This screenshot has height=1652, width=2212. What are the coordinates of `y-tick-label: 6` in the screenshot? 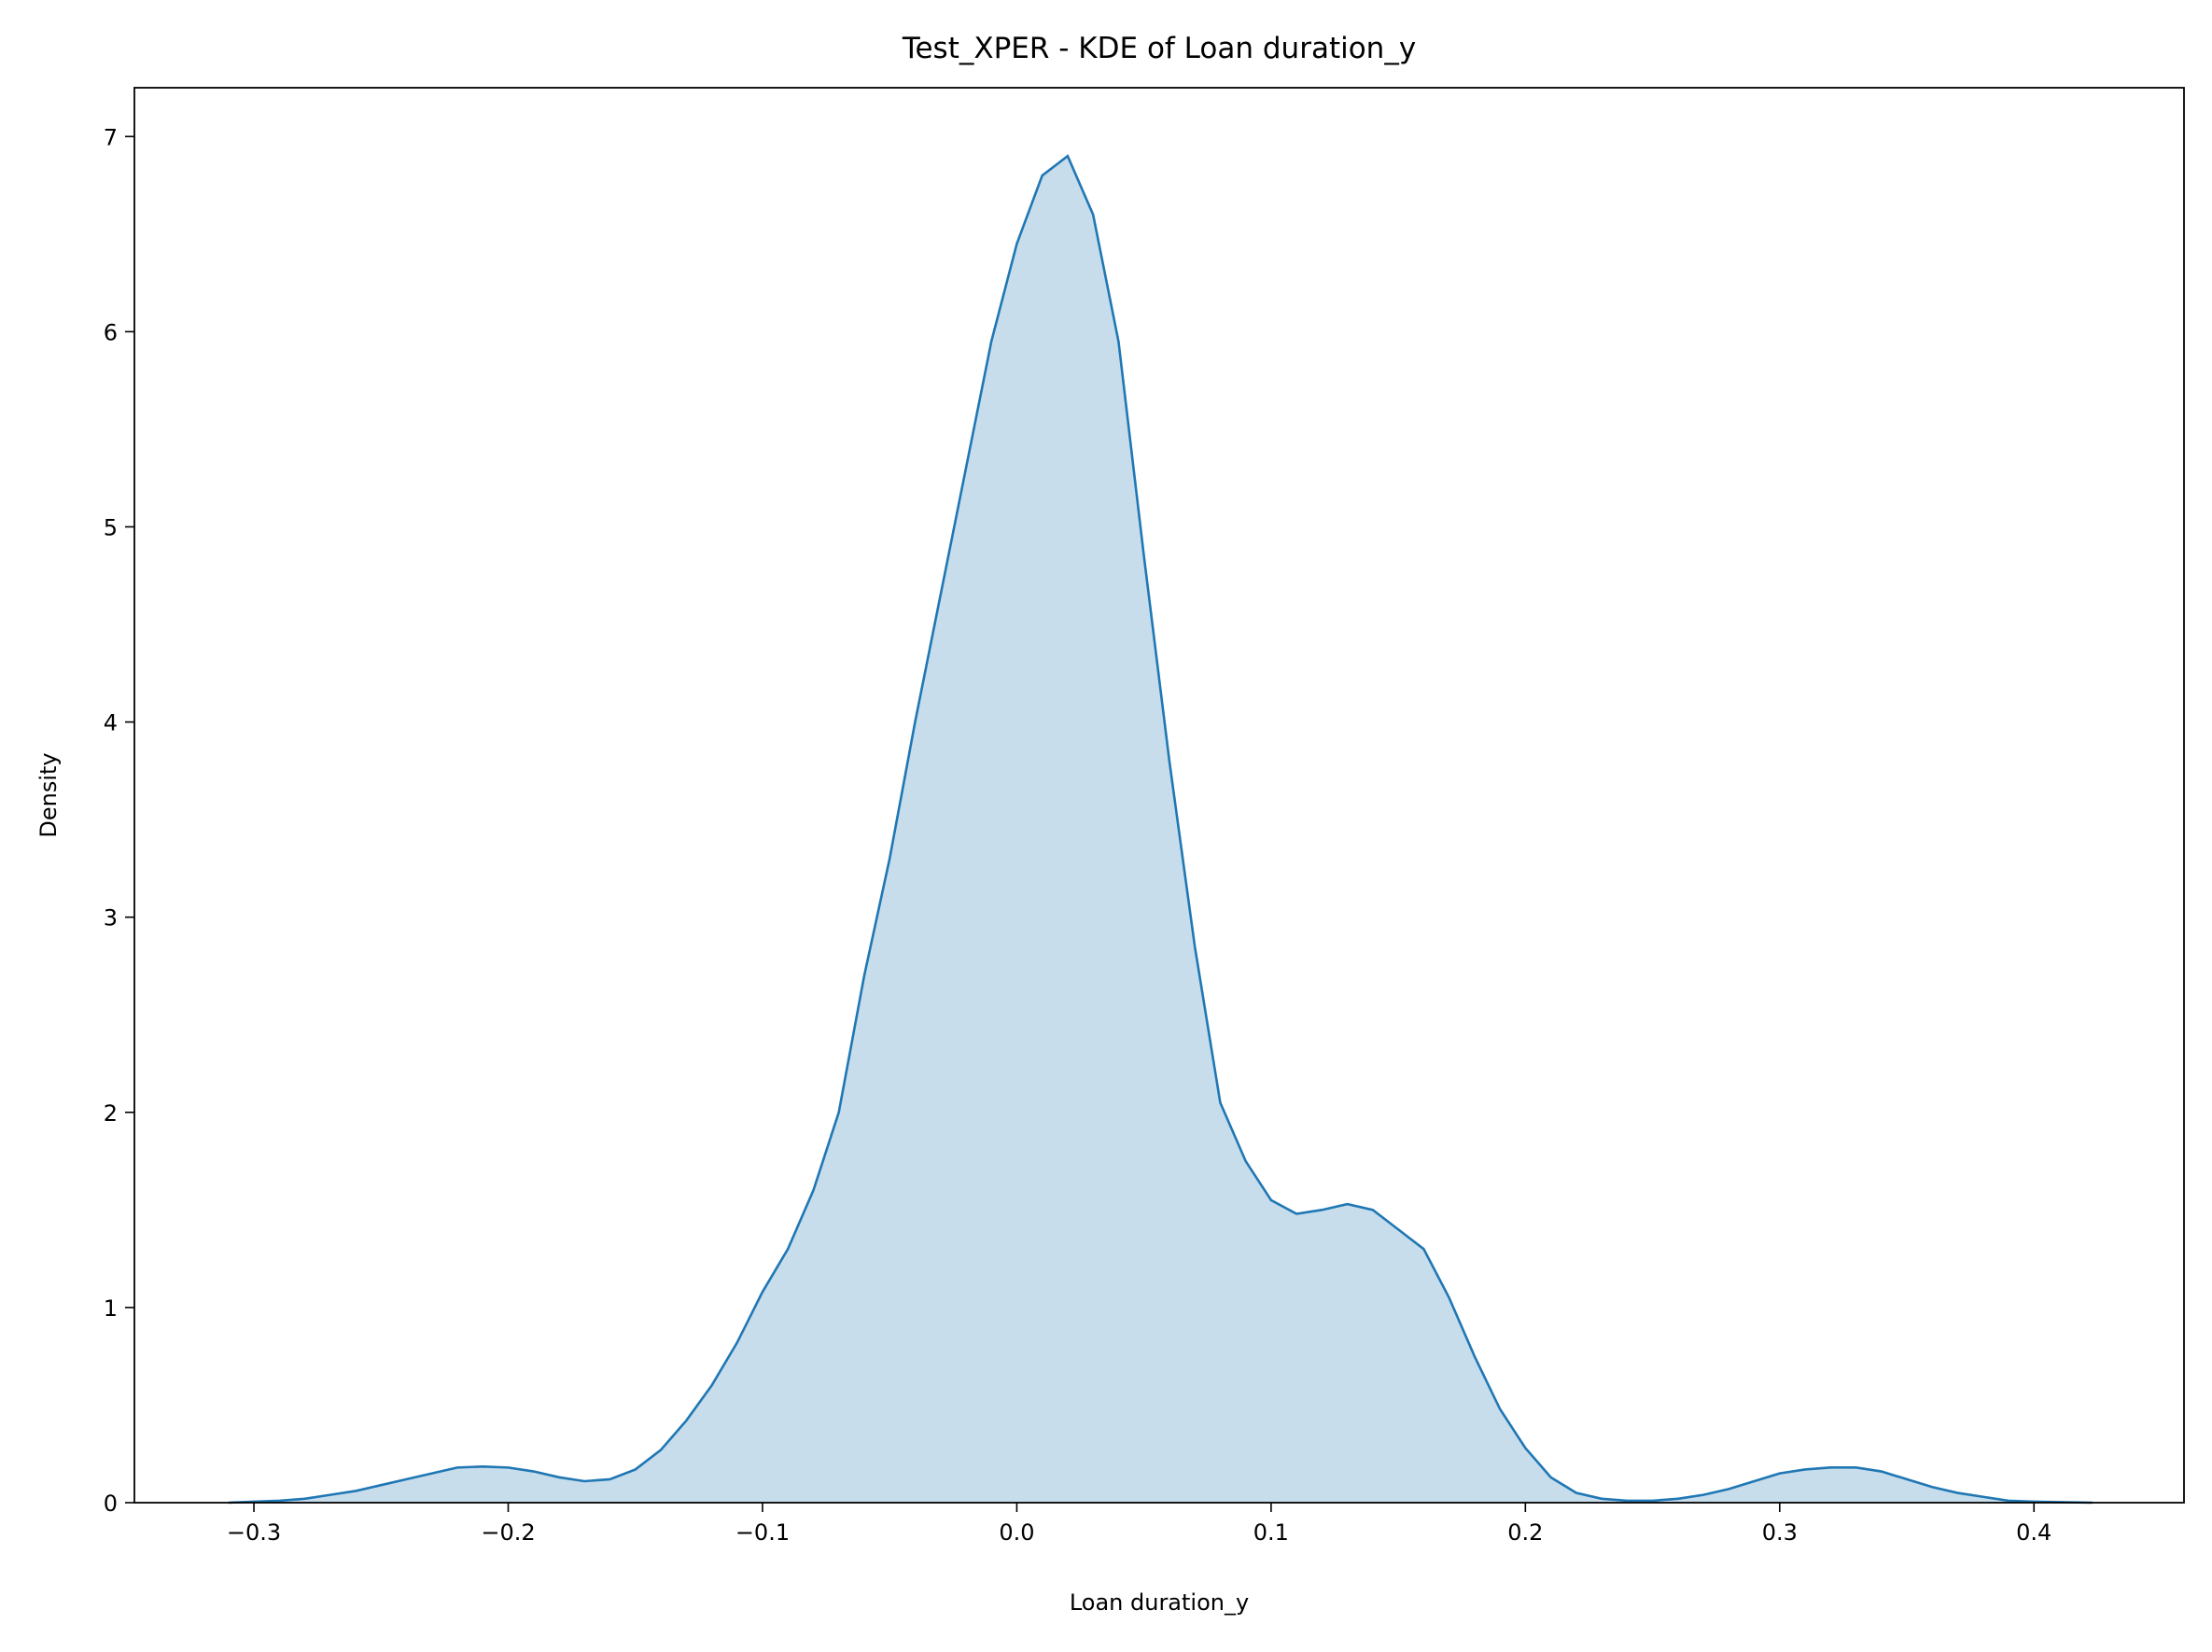 It's located at (111, 332).